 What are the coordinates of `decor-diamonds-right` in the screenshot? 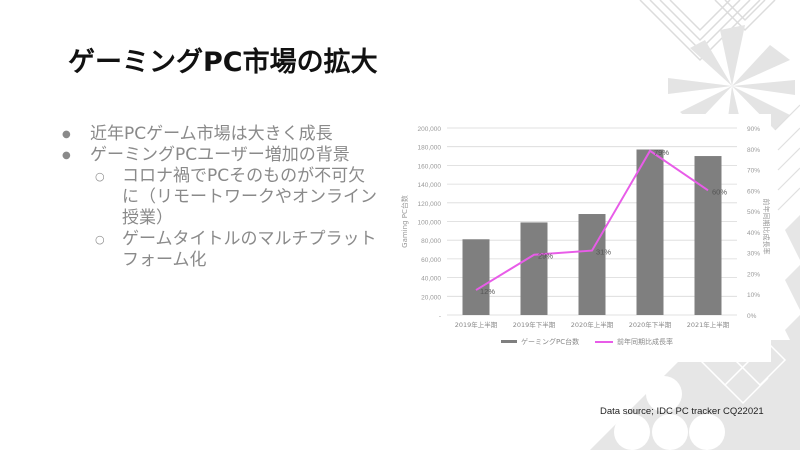 It's located at (792, 287).